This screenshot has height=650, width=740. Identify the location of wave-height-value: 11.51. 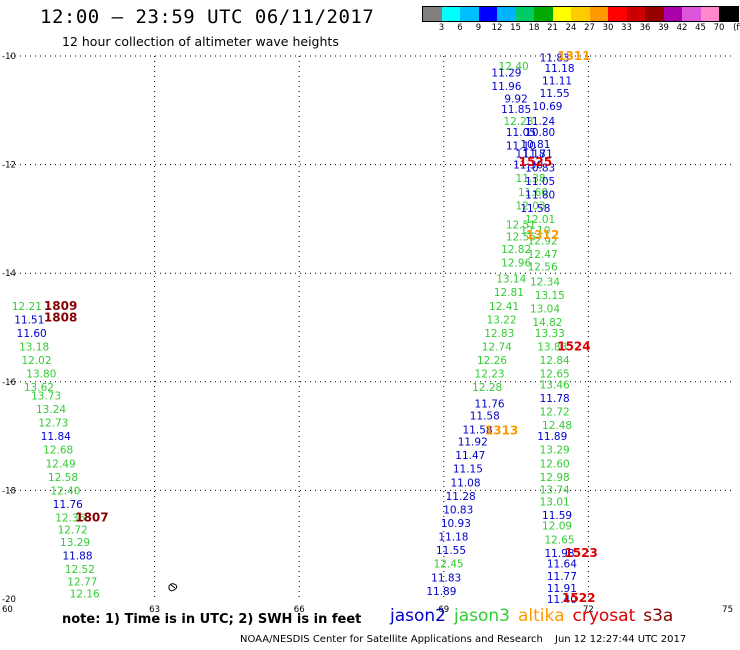
(29, 320).